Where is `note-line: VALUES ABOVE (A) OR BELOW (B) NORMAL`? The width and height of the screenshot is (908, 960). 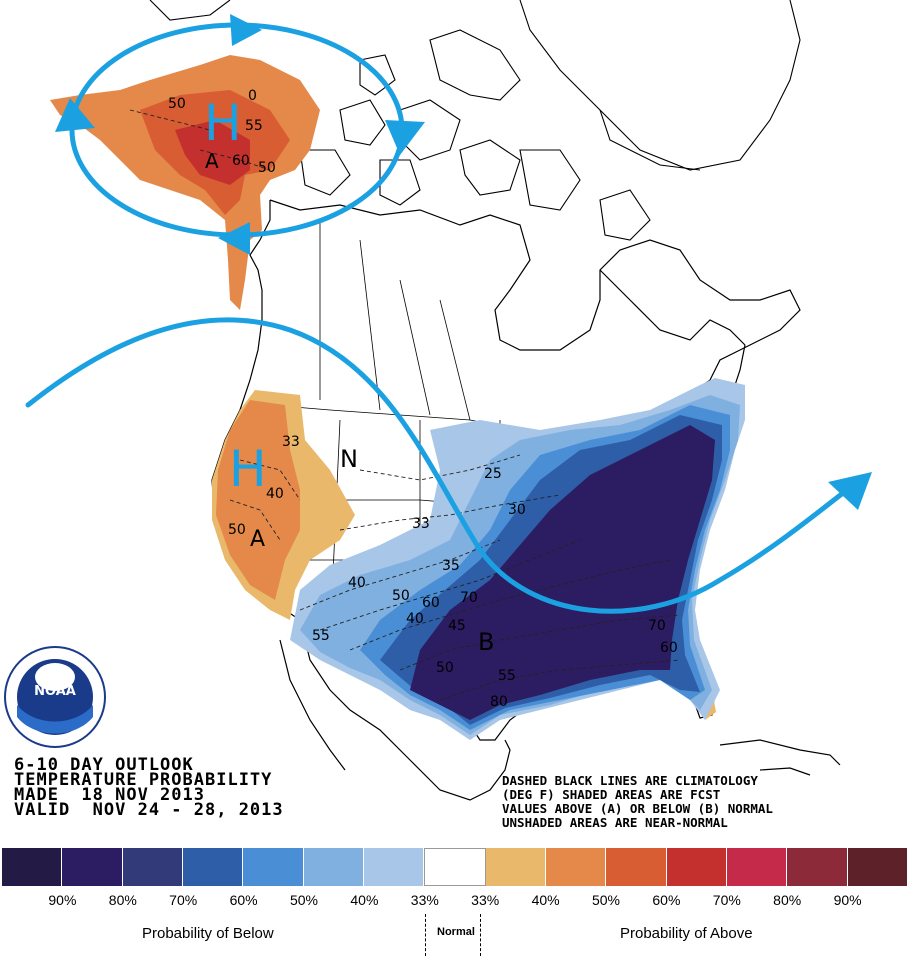
note-line: VALUES ABOVE (A) OR BELOW (B) NORMAL is located at coordinates (637, 808).